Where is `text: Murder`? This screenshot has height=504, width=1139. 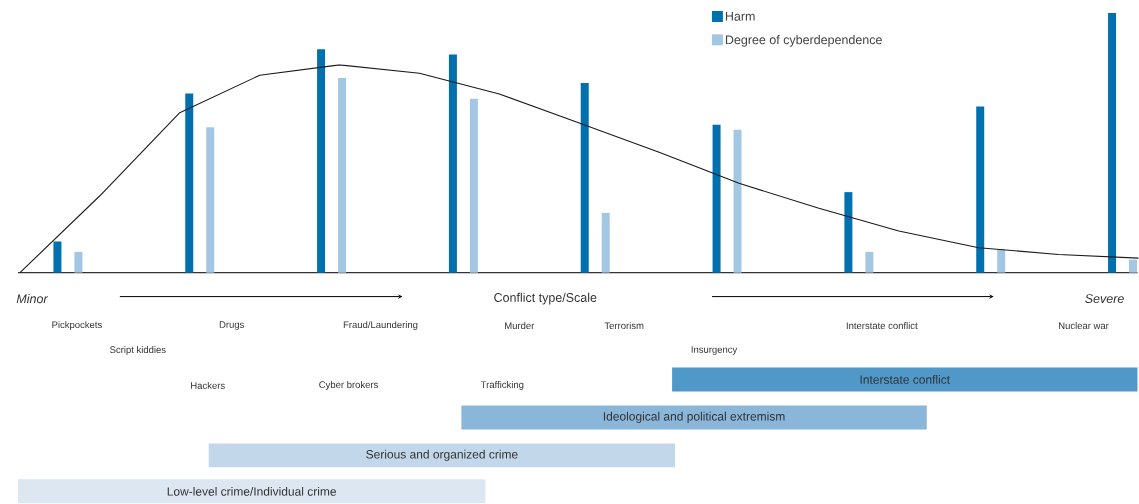 text: Murder is located at coordinates (520, 325).